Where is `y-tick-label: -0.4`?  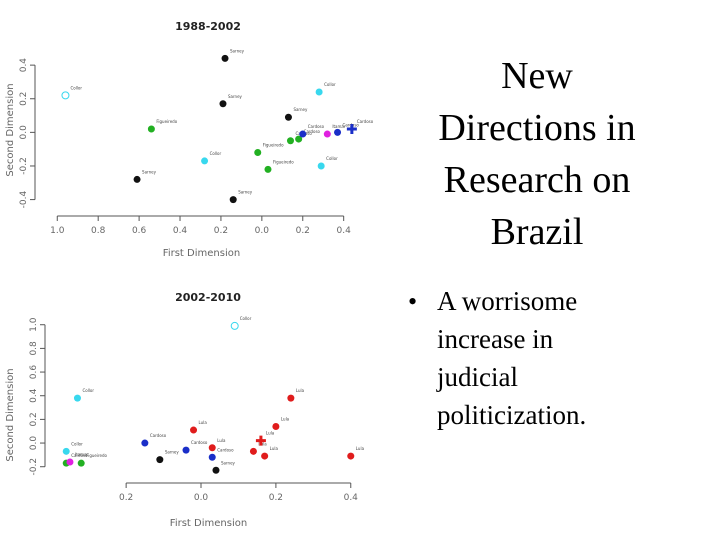
y-tick-label: -0.4 is located at coordinates (24, 200).